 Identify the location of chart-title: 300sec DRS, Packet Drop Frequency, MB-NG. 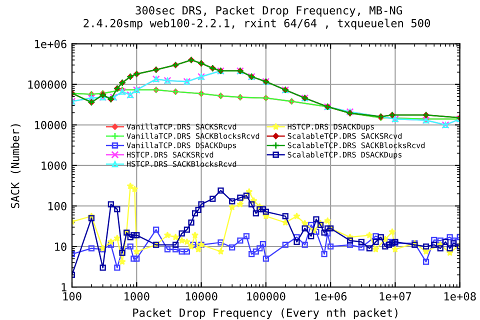
(269, 11).